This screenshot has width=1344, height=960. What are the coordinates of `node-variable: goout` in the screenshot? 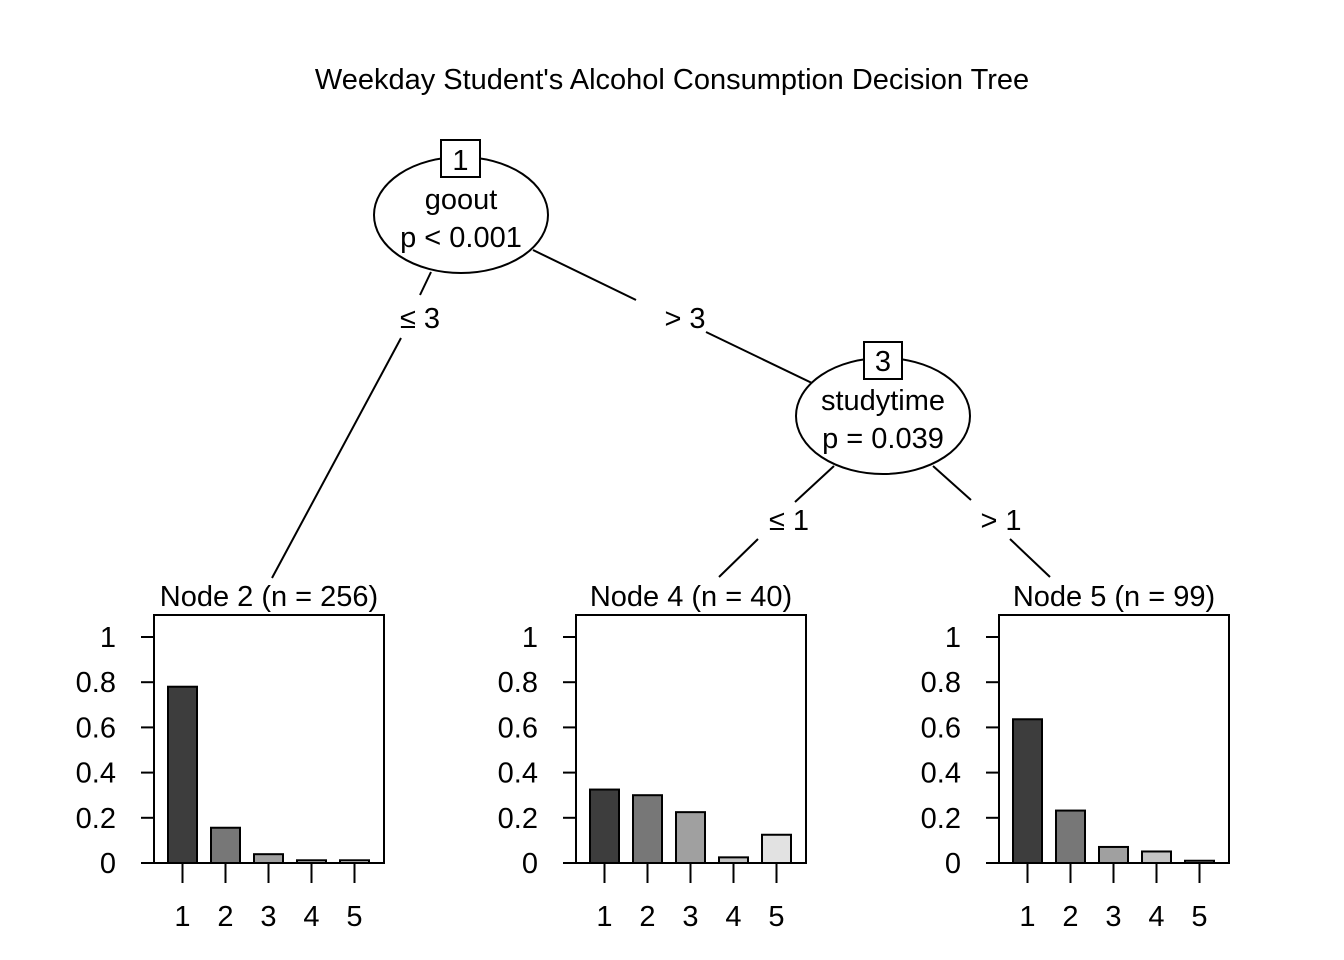 It's located at (461, 200).